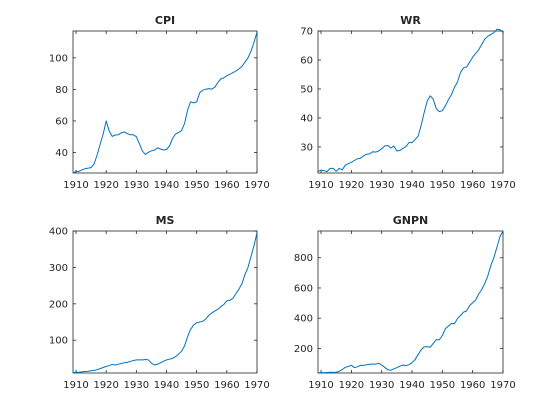 The image size is (560, 420). Describe the element at coordinates (165, 20) in the screenshot. I see `subplot-title: CPI` at that location.